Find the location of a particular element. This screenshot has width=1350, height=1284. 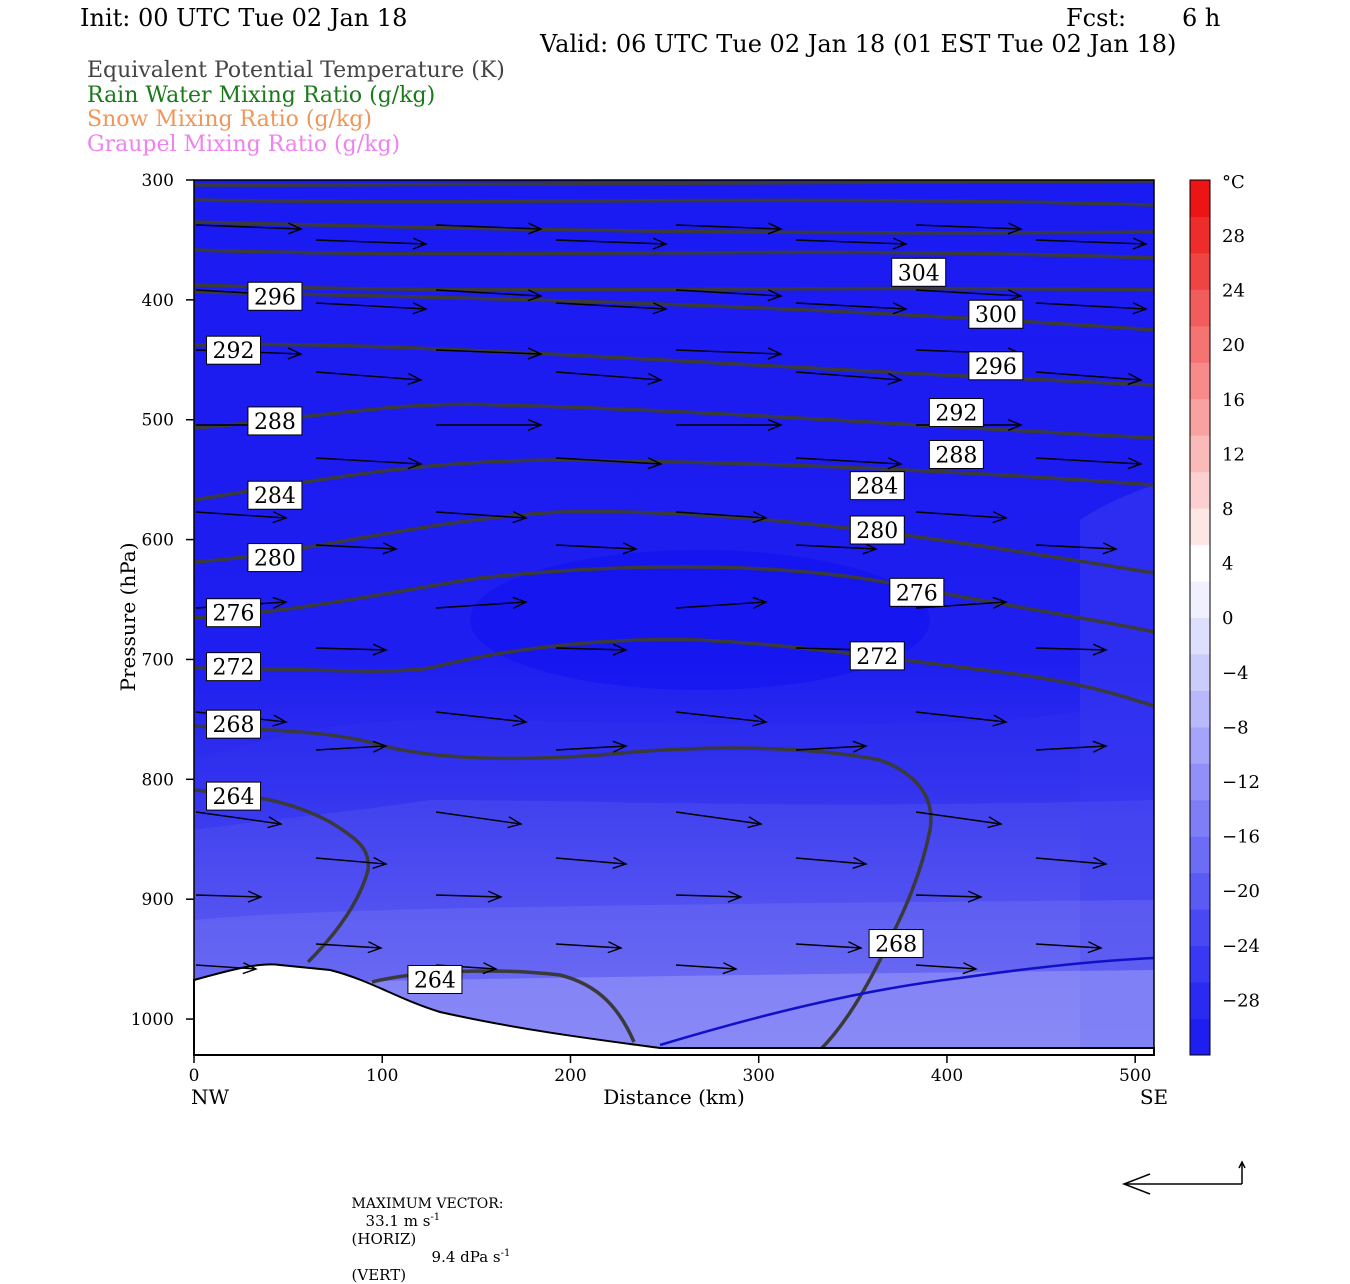

contour-label: 284 is located at coordinates (877, 486).